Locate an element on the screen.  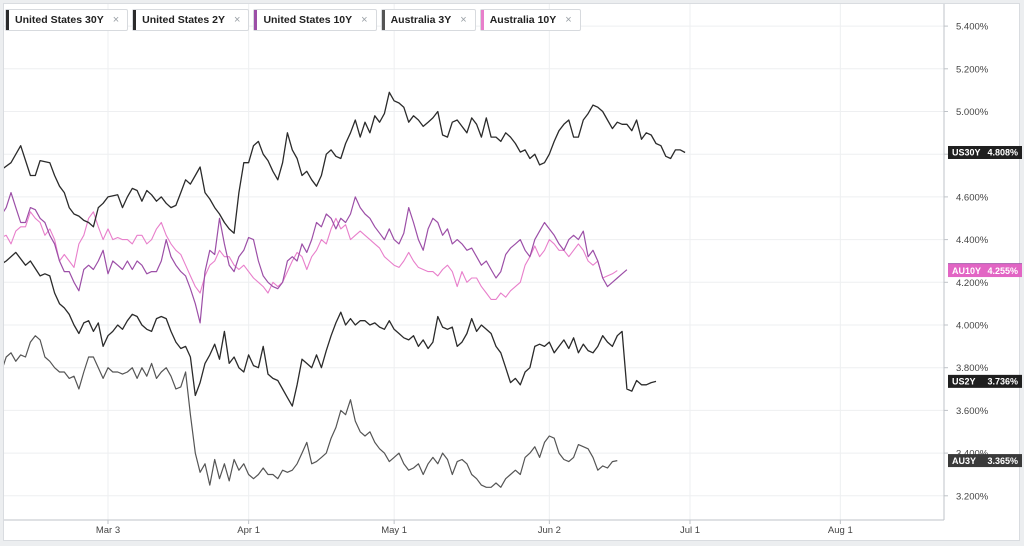
legend-label: Australia 10Y is located at coordinates (523, 20).